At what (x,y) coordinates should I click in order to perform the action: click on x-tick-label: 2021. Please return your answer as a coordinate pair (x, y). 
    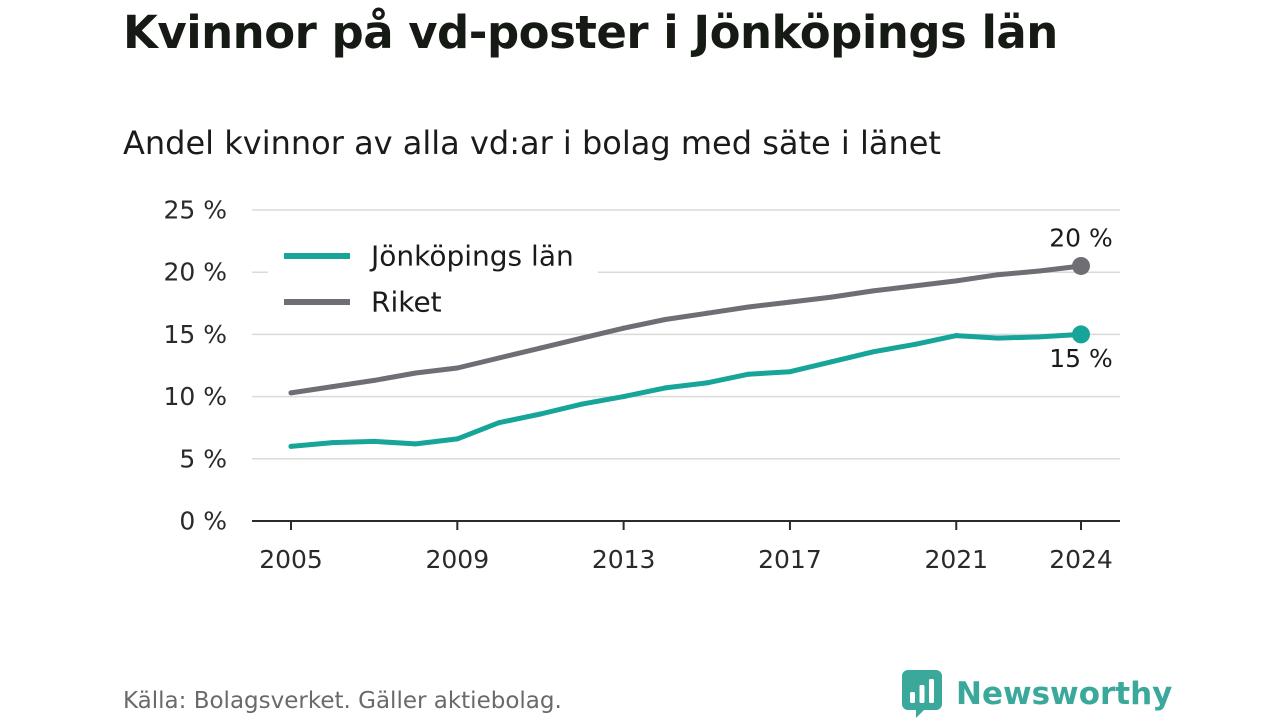
    Looking at the image, I should click on (956, 559).